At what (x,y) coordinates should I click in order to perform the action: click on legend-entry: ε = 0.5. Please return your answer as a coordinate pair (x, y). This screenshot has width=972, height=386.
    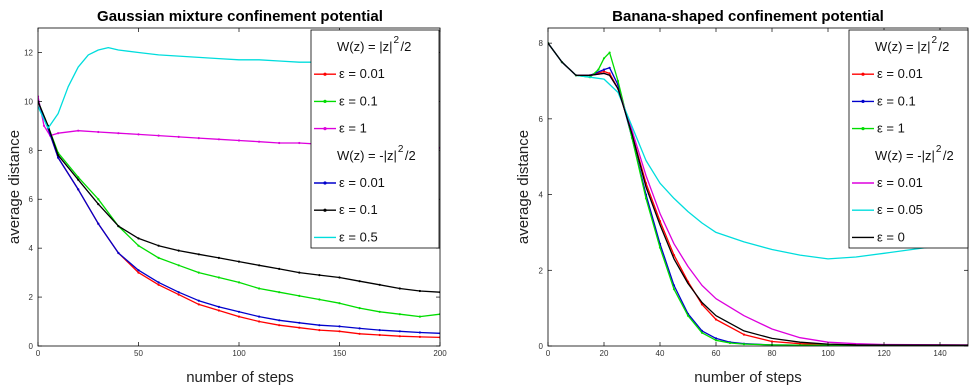
    Looking at the image, I should click on (358, 236).